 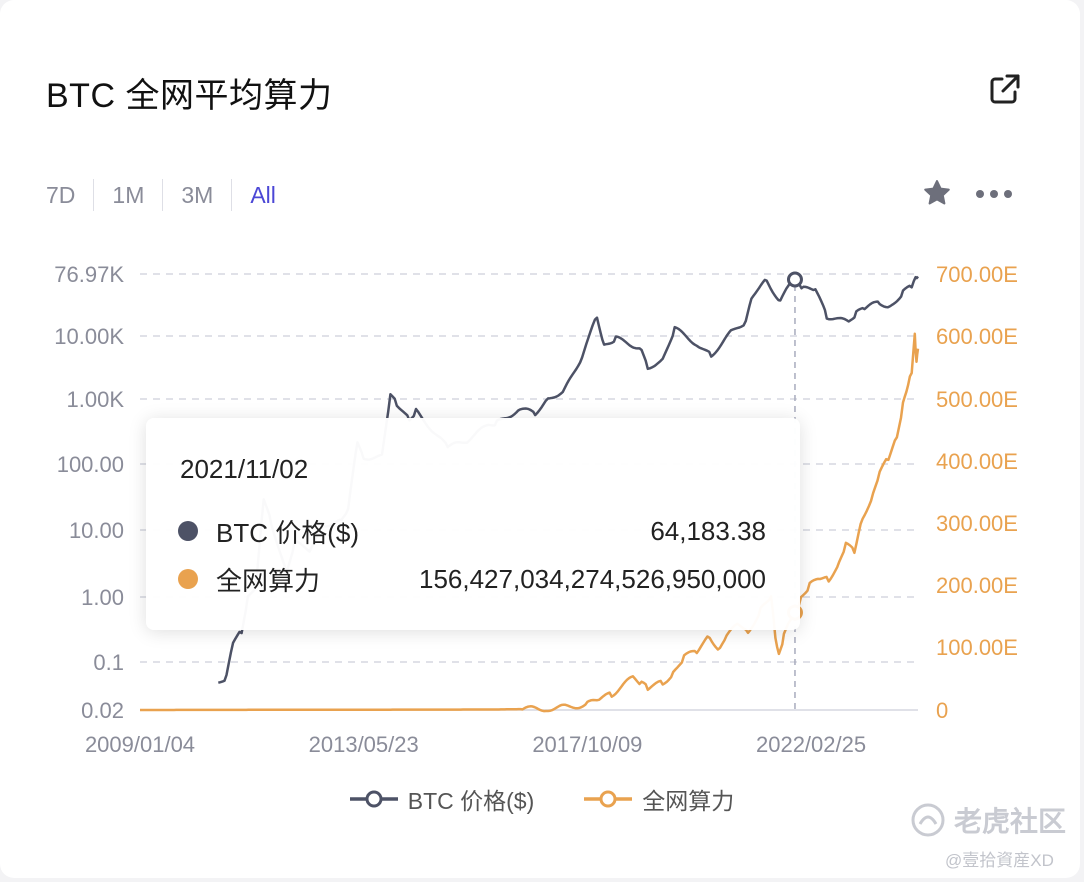 What do you see at coordinates (244, 469) in the screenshot?
I see `tooltip-date: 2021/11/02` at bounding box center [244, 469].